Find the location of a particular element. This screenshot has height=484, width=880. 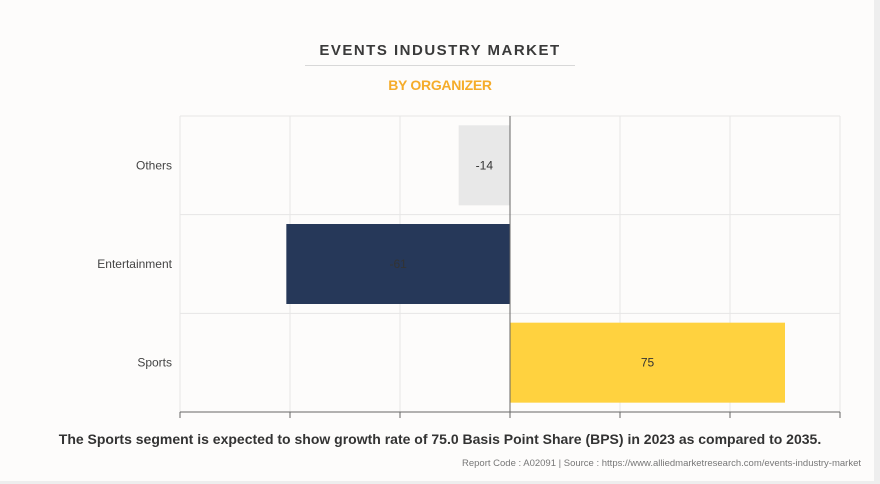

data-label: 75 is located at coordinates (648, 363).